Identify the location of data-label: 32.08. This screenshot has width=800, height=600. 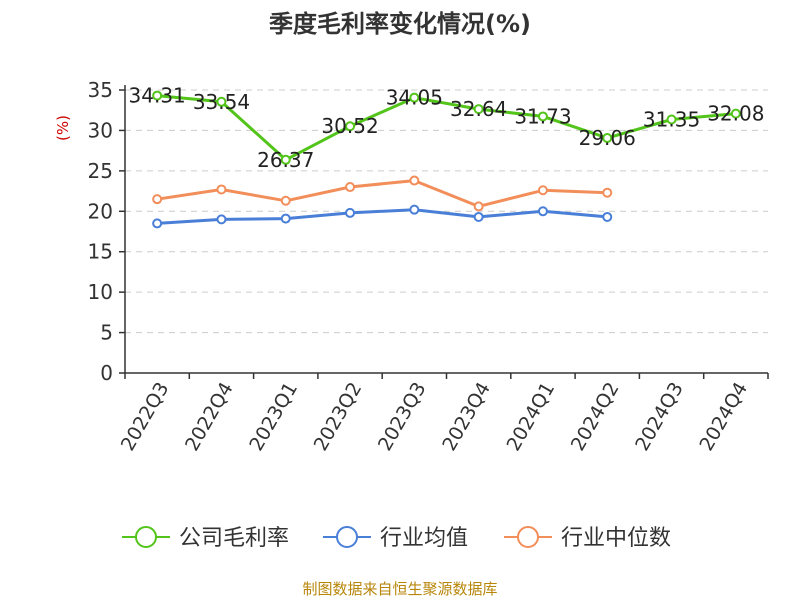
(735, 114).